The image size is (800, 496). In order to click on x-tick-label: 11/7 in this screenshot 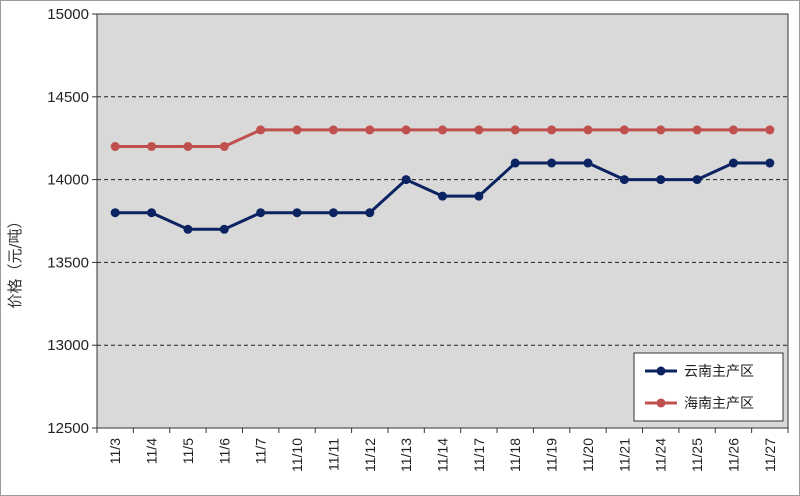, I will do `click(261, 451)`.